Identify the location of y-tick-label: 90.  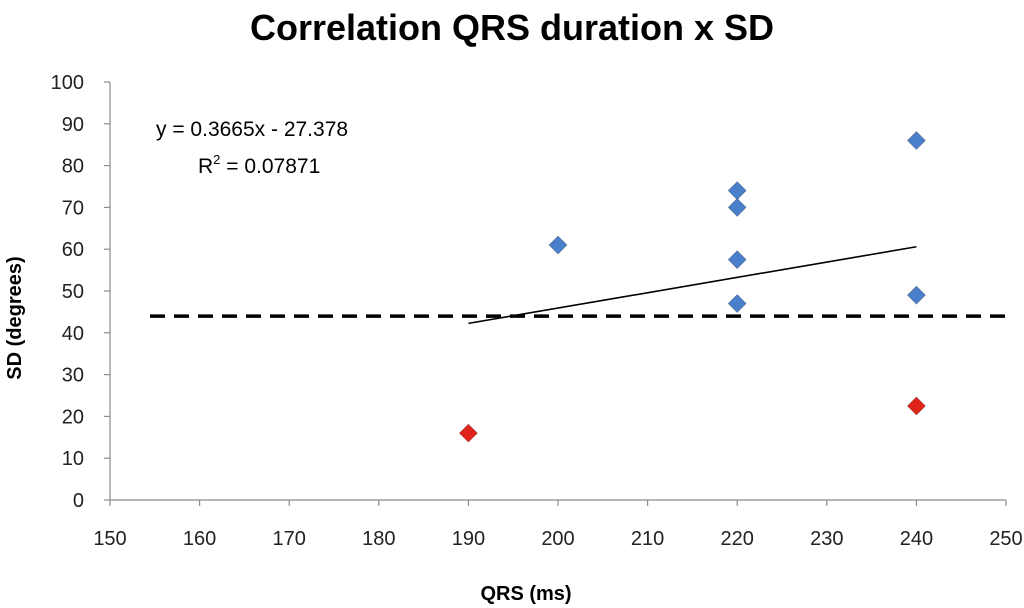
(73, 125).